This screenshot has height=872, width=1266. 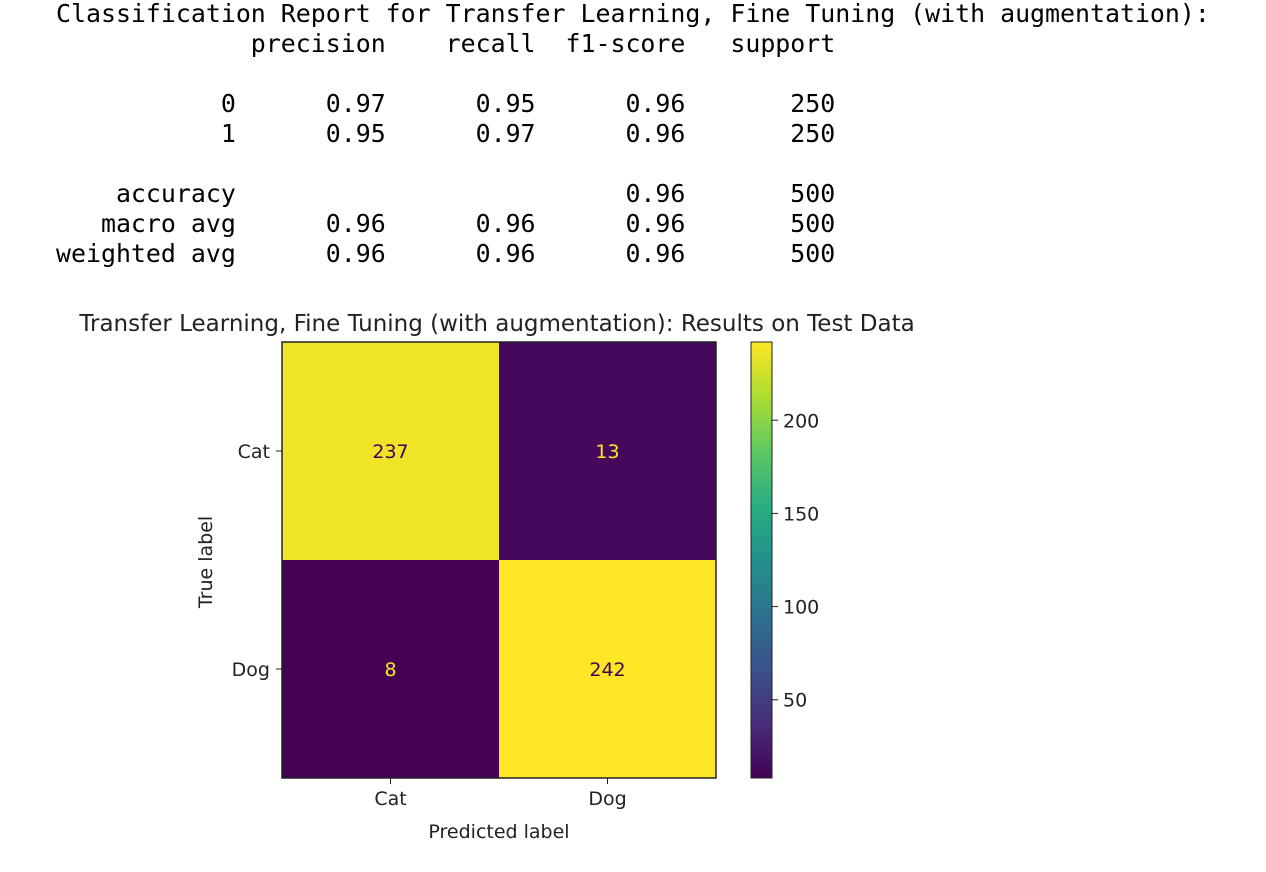 What do you see at coordinates (801, 608) in the screenshot?
I see `colorbar-tick-label: 100` at bounding box center [801, 608].